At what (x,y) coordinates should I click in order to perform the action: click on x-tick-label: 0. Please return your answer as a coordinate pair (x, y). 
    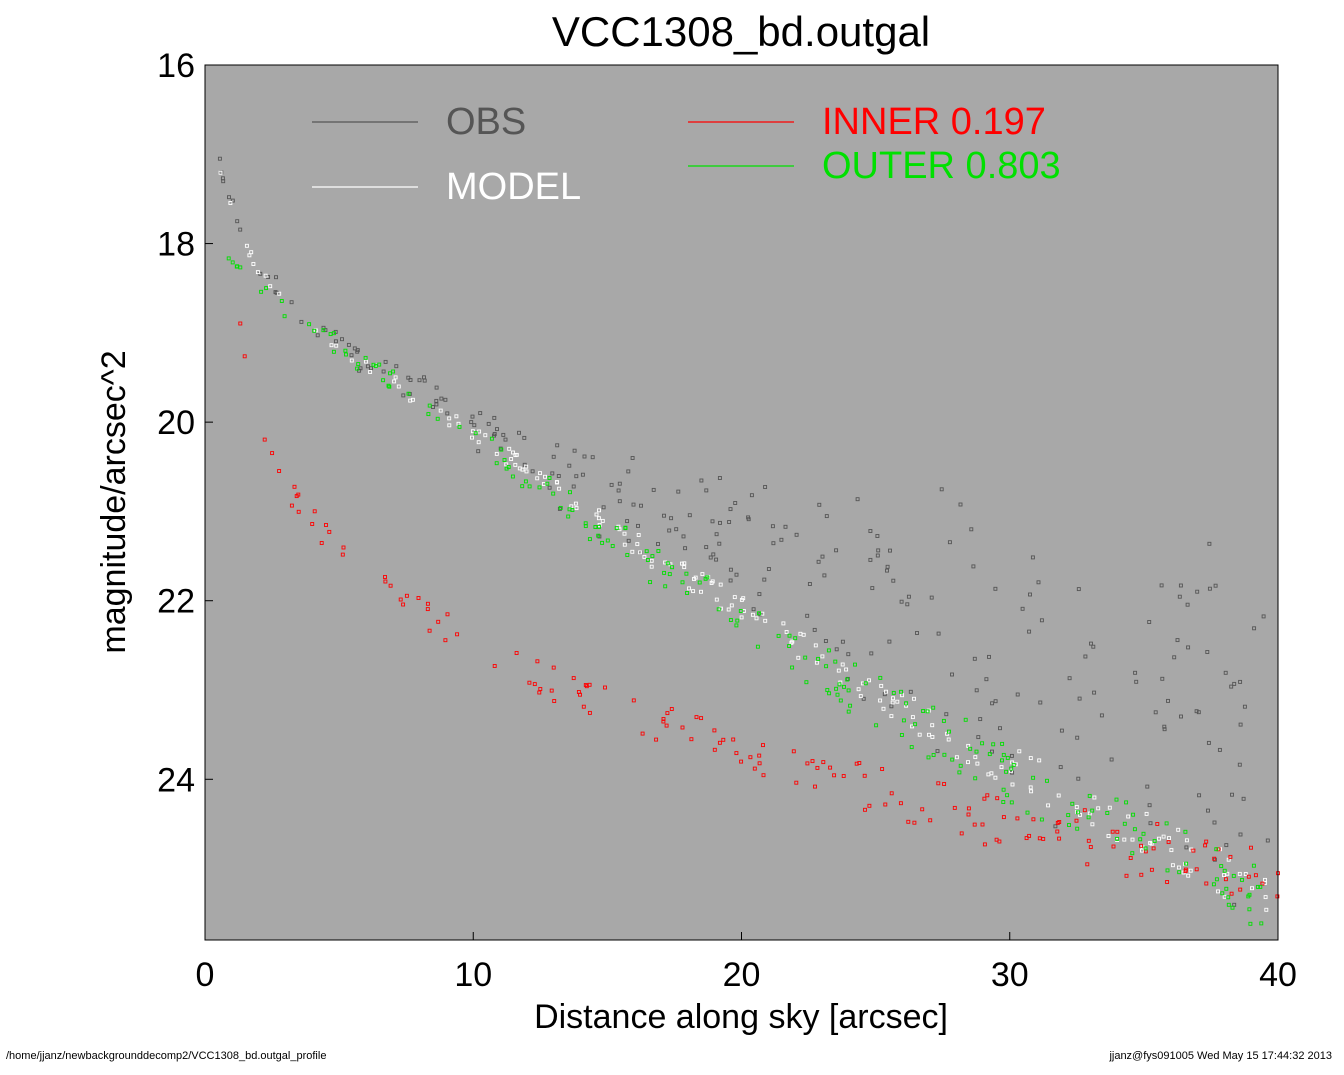
    Looking at the image, I should click on (205, 975).